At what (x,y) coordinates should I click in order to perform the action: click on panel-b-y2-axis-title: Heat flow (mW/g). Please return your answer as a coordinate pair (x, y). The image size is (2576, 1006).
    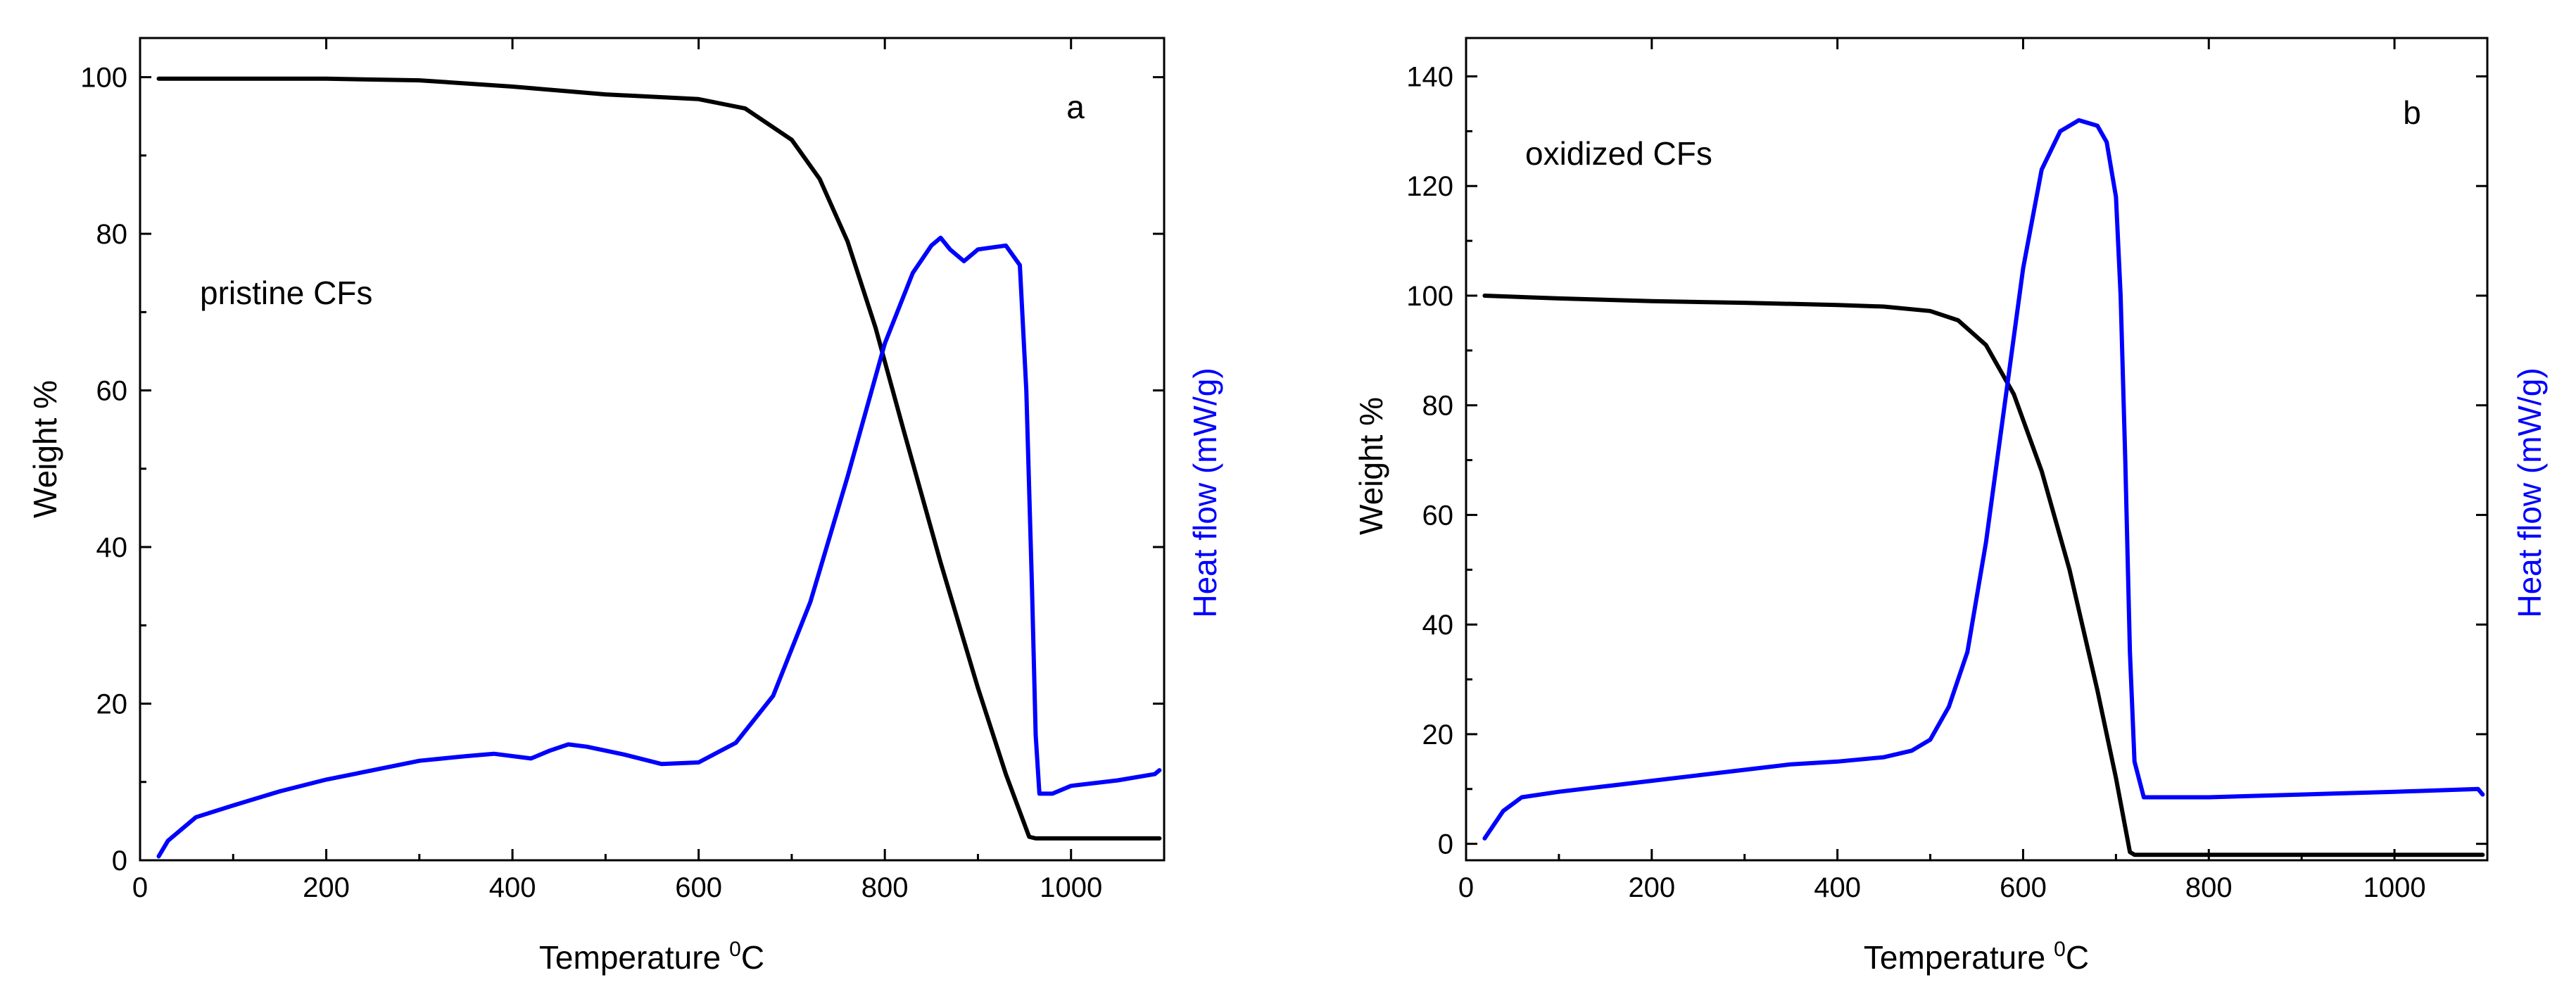
    Looking at the image, I should click on (2529, 492).